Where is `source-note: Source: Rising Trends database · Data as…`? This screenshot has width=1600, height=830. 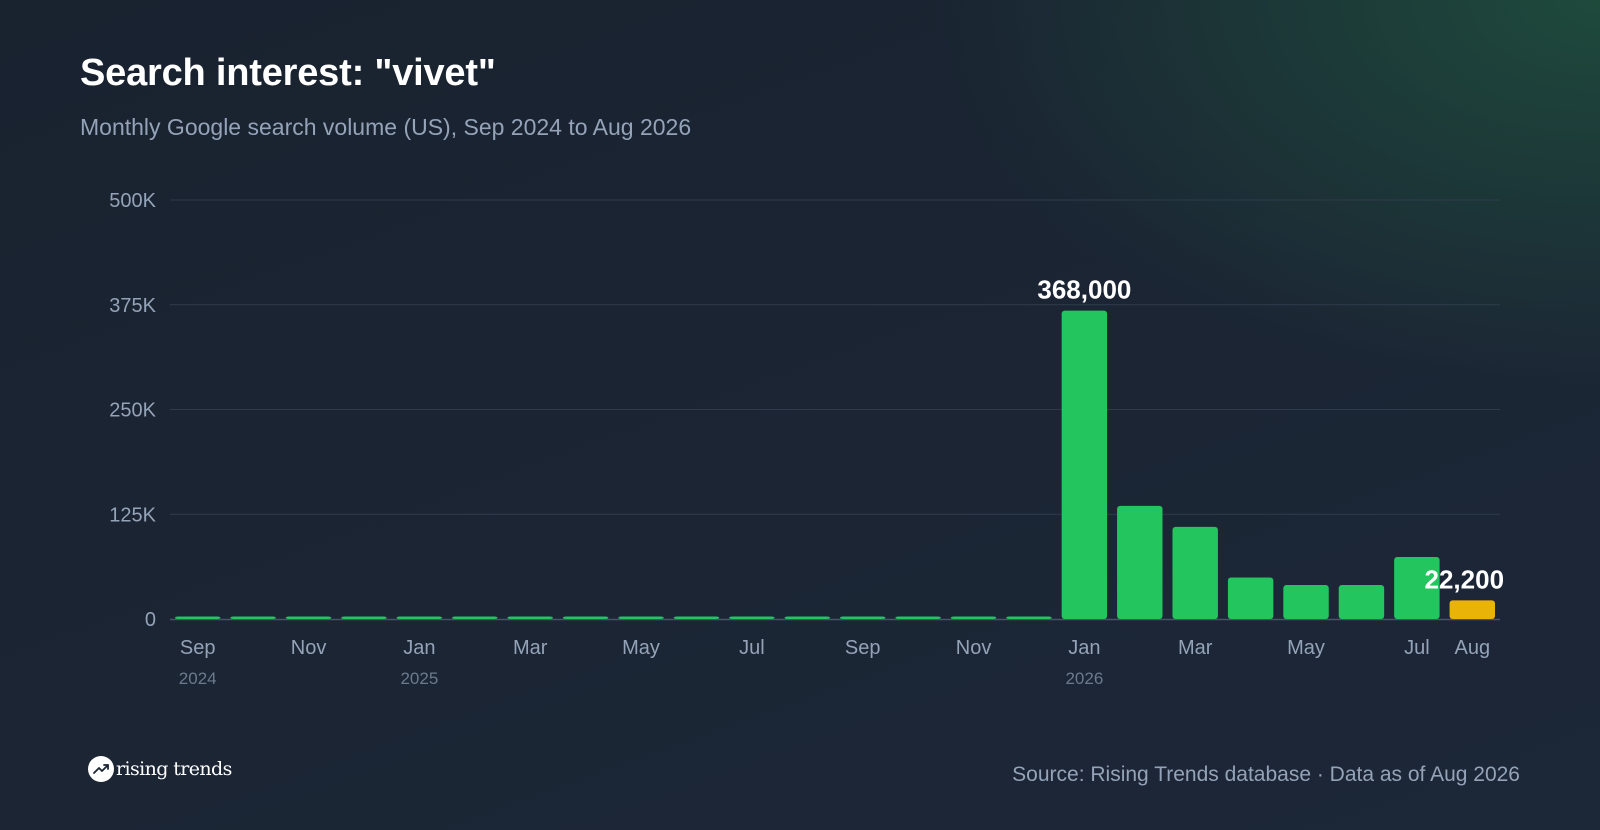 source-note: Source: Rising Trends database · Data as… is located at coordinates (1266, 774).